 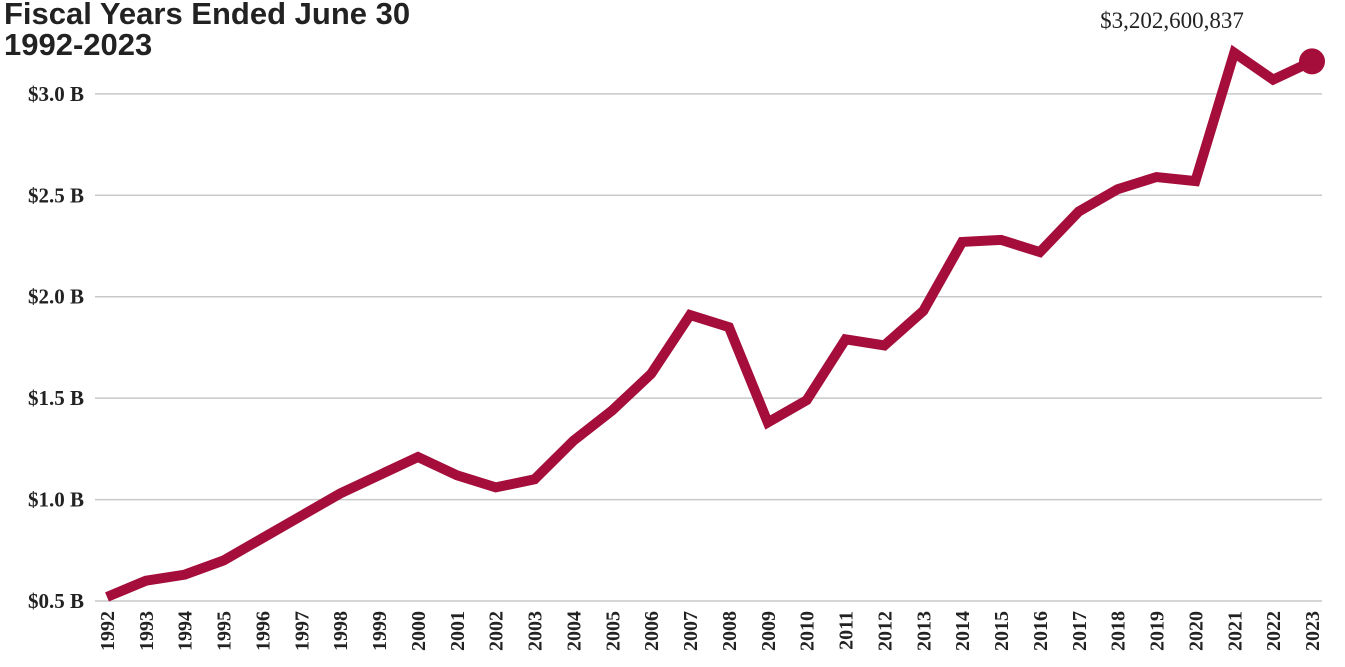 What do you see at coordinates (78, 44) in the screenshot?
I see `chart-subtitle: 1992-2023` at bounding box center [78, 44].